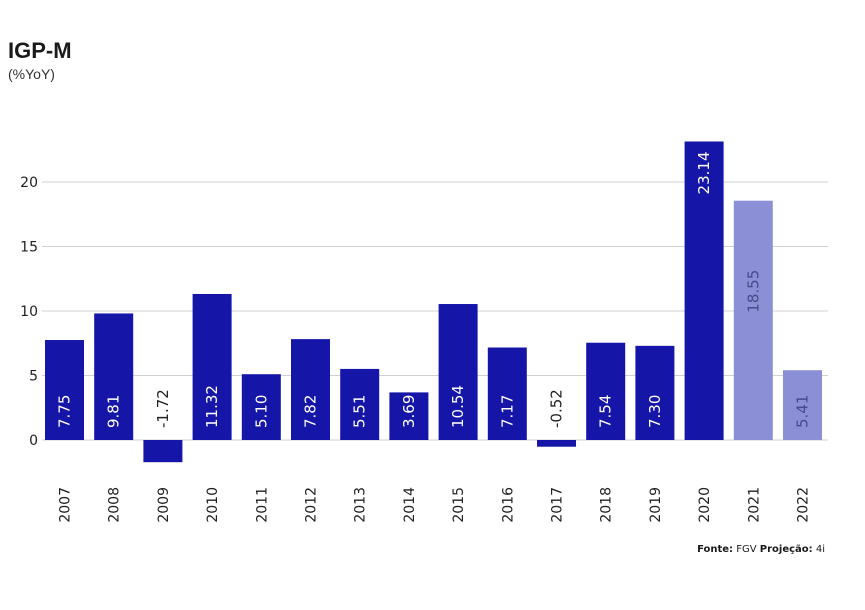 The width and height of the screenshot is (865, 610). I want to click on x-tick-label: 2007, so click(66, 505).